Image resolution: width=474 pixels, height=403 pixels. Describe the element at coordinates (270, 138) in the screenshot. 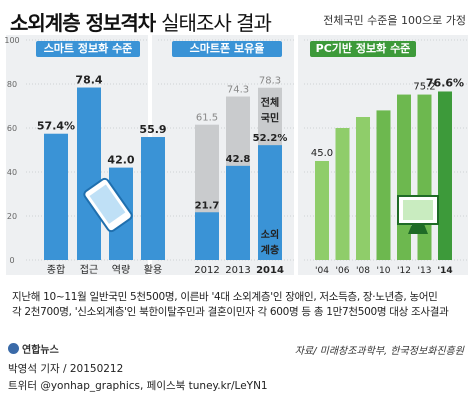

I see `bar-value-label-disadvantaged: 52.2%` at that location.